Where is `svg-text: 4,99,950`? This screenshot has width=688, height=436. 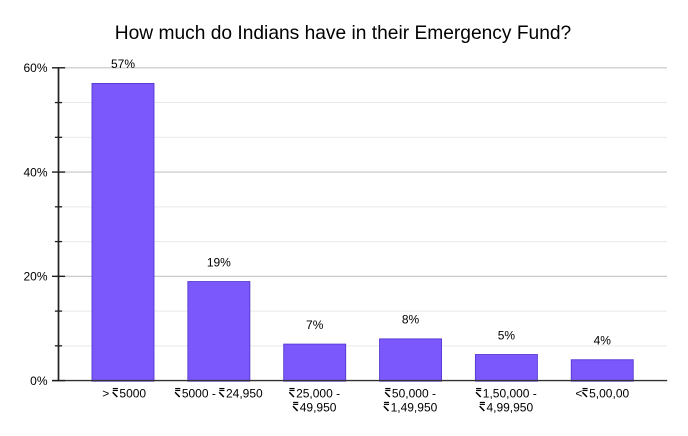 svg-text: 4,99,950 is located at coordinates (509, 408).